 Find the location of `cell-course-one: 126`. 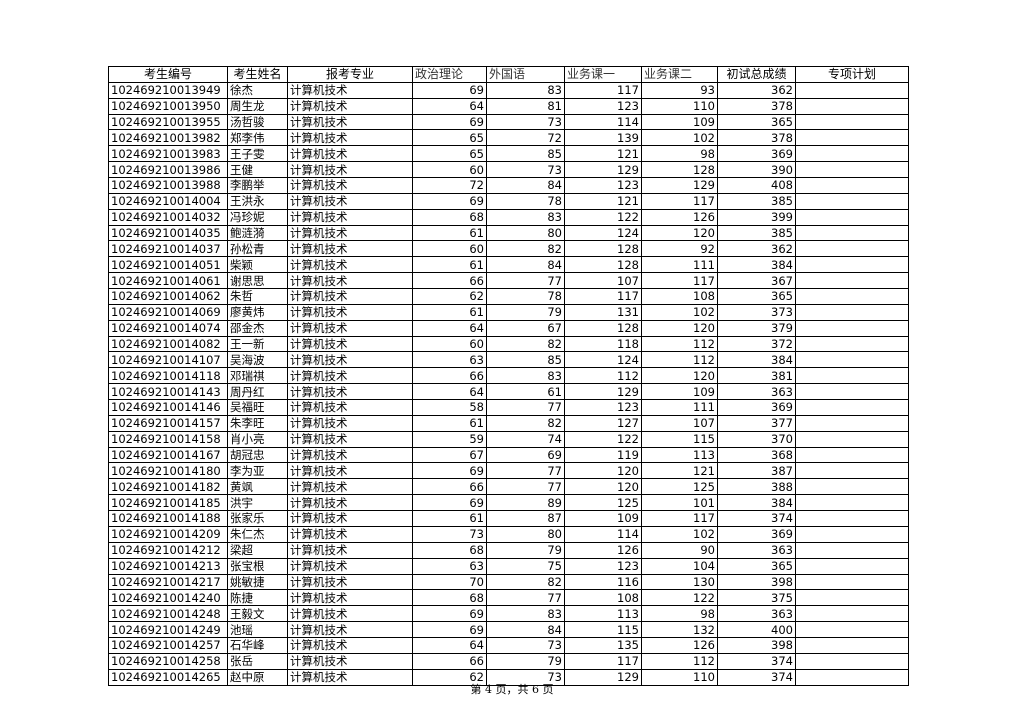

cell-course-one: 126 is located at coordinates (603, 550).